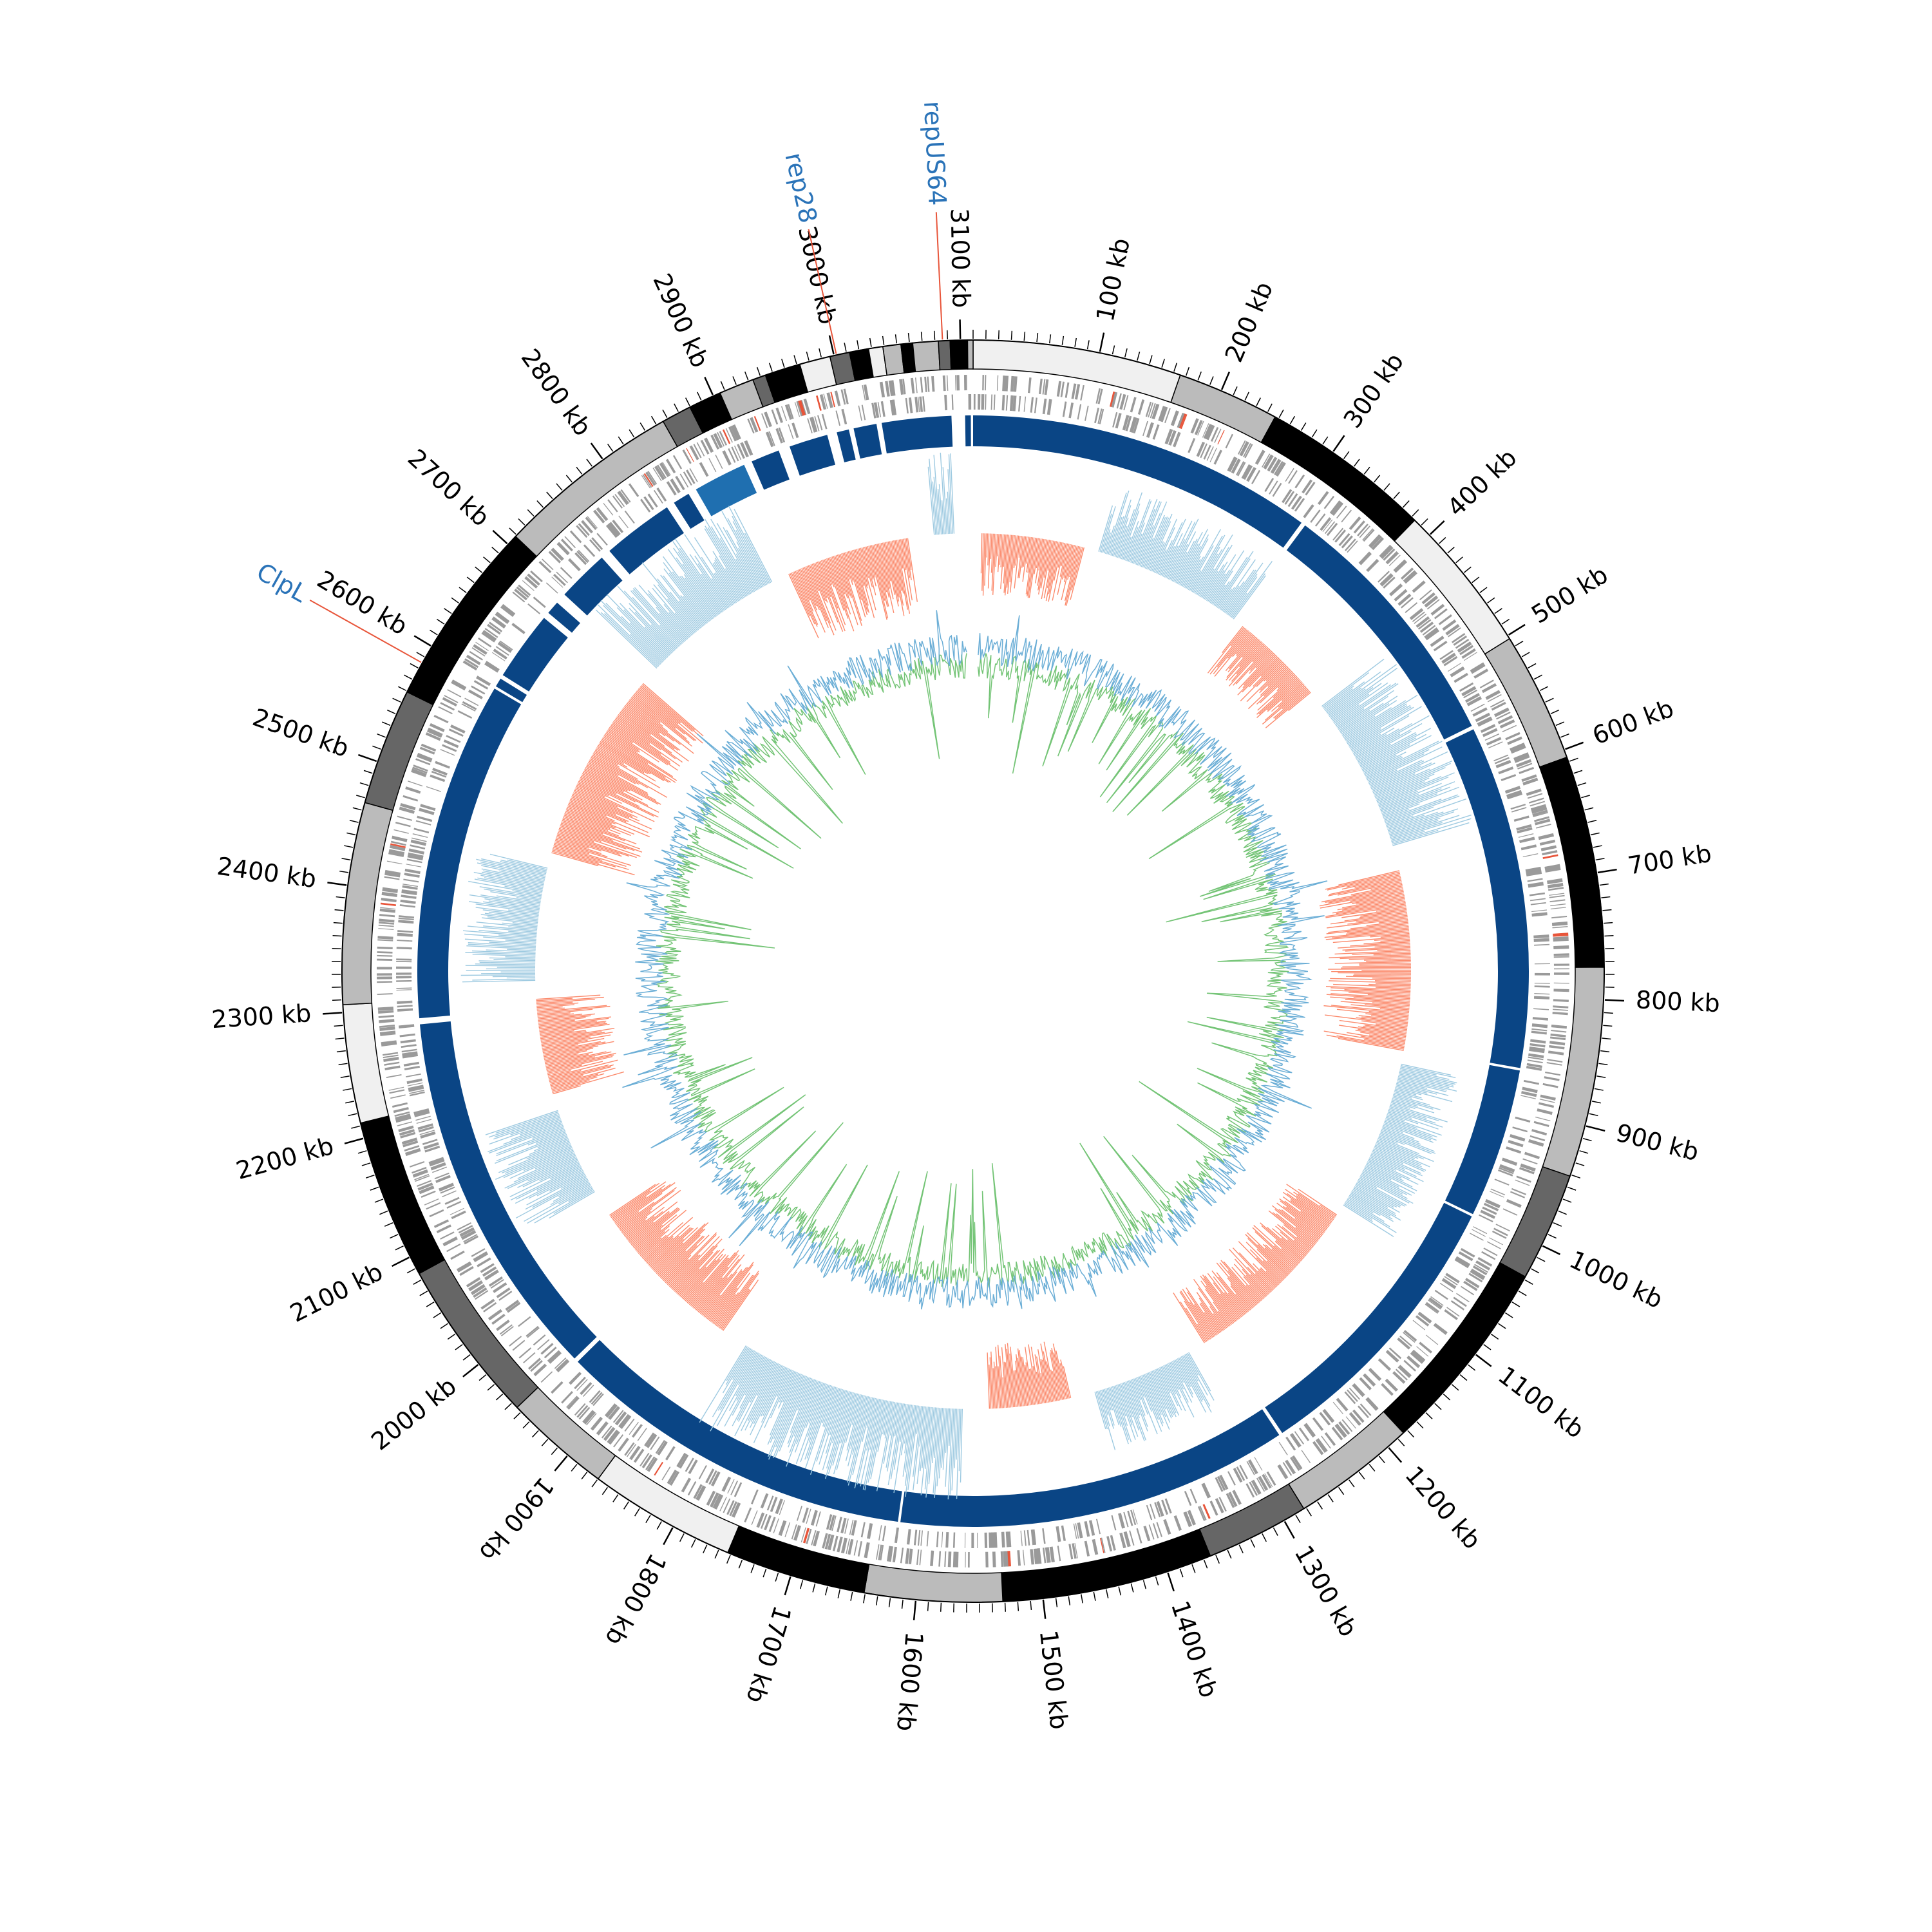 This screenshot has width=1932, height=1932. Describe the element at coordinates (266, 873) in the screenshot. I see `tick-label: 2400 kb` at that location.